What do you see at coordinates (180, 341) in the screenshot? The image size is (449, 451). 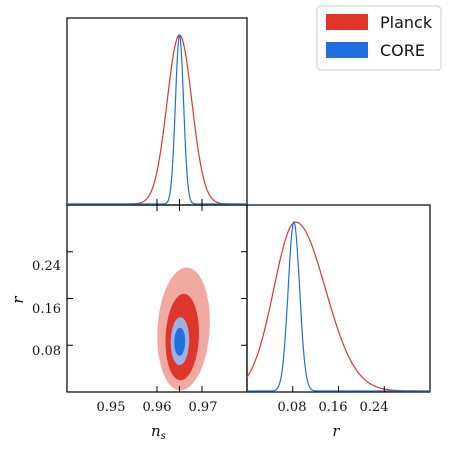 I see `contour-core-68pct` at bounding box center [180, 341].